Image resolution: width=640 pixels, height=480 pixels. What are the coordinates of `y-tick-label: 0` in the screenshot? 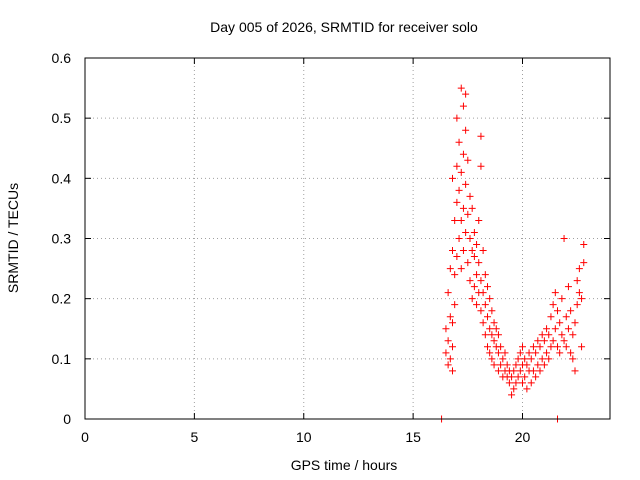 It's located at (67, 419).